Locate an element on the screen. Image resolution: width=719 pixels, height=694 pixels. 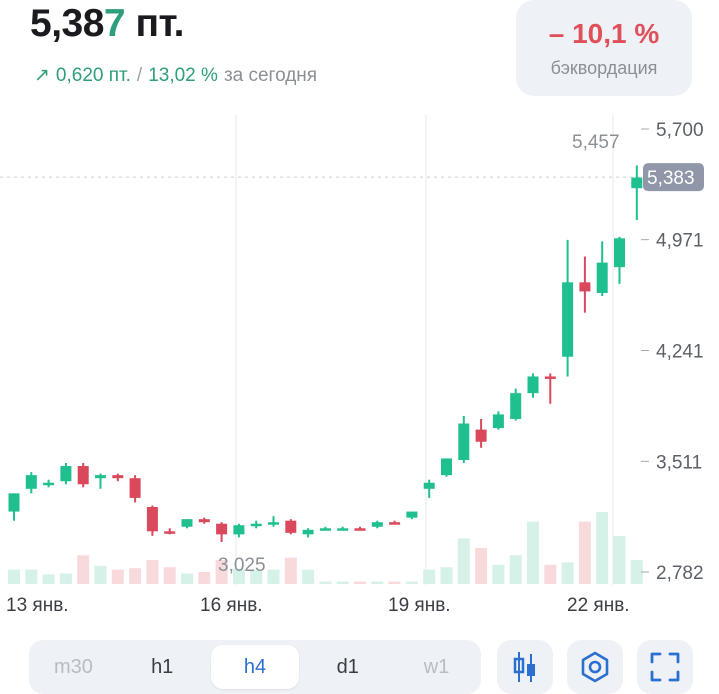
x-label-16: 16 янв. is located at coordinates (231, 605).